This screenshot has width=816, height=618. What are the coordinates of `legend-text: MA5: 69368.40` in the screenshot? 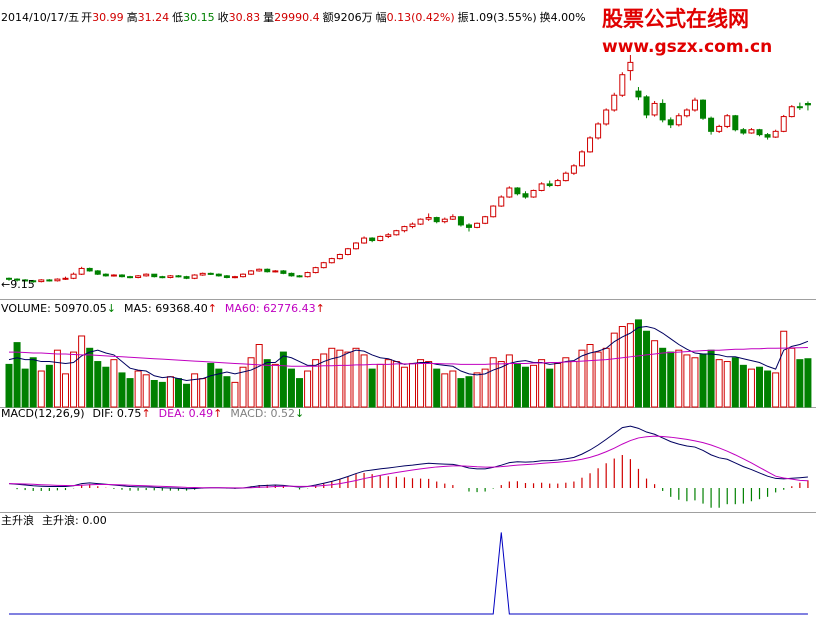 It's located at (166, 308).